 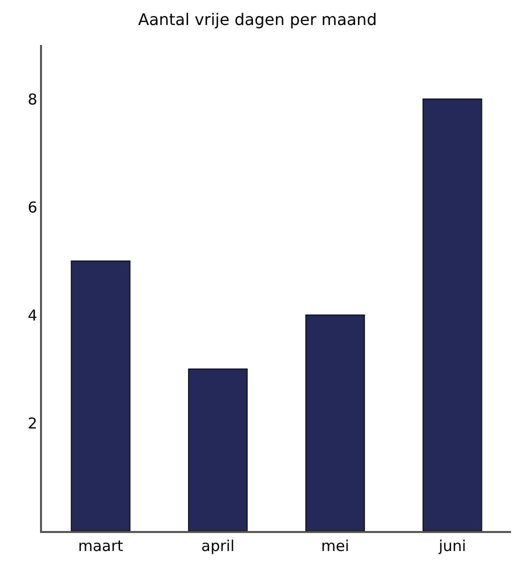 What do you see at coordinates (33, 207) in the screenshot?
I see `y-tick-label: 6` at bounding box center [33, 207].